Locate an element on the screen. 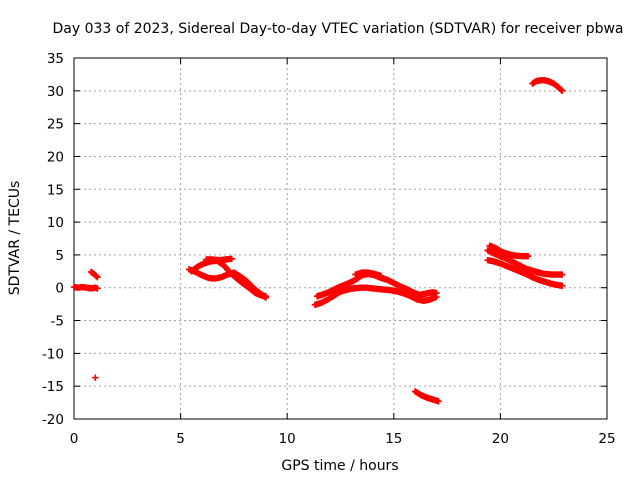 This screenshot has height=480, width=640. y-tick-label: 10 is located at coordinates (55, 223).